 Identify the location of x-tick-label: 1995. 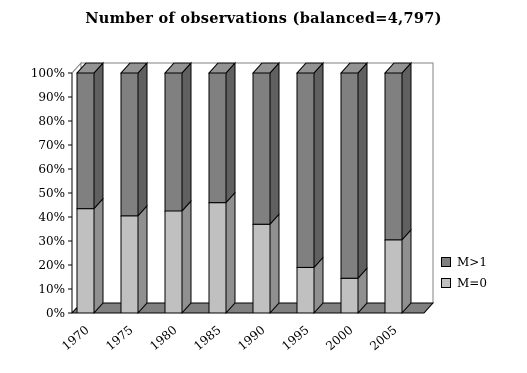
(295, 338).